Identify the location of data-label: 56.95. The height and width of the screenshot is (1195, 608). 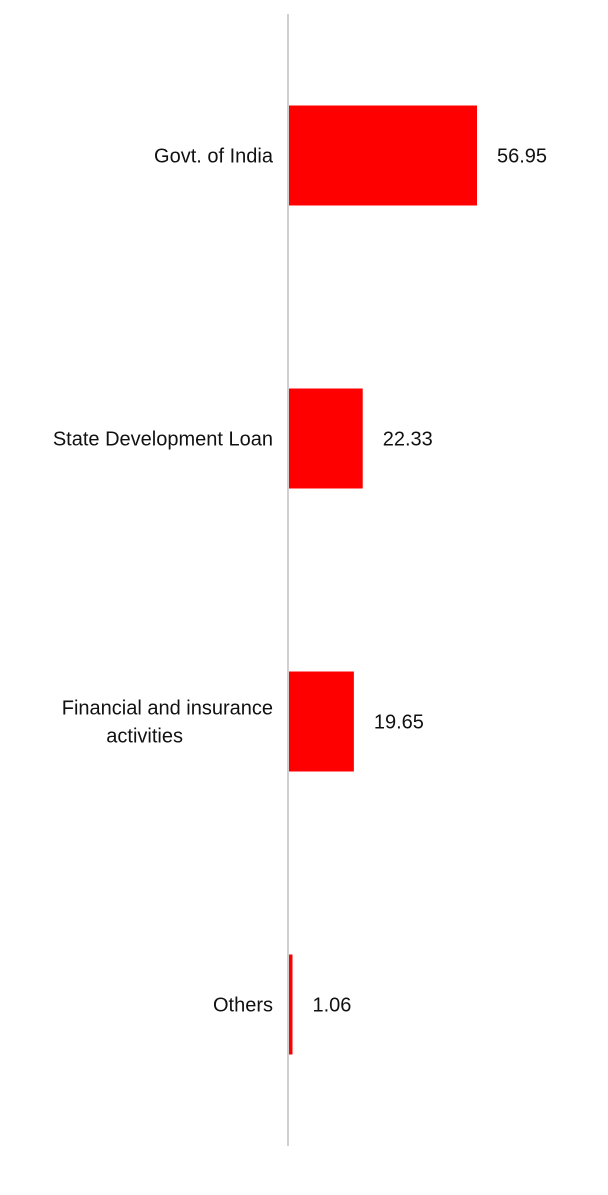
(522, 157).